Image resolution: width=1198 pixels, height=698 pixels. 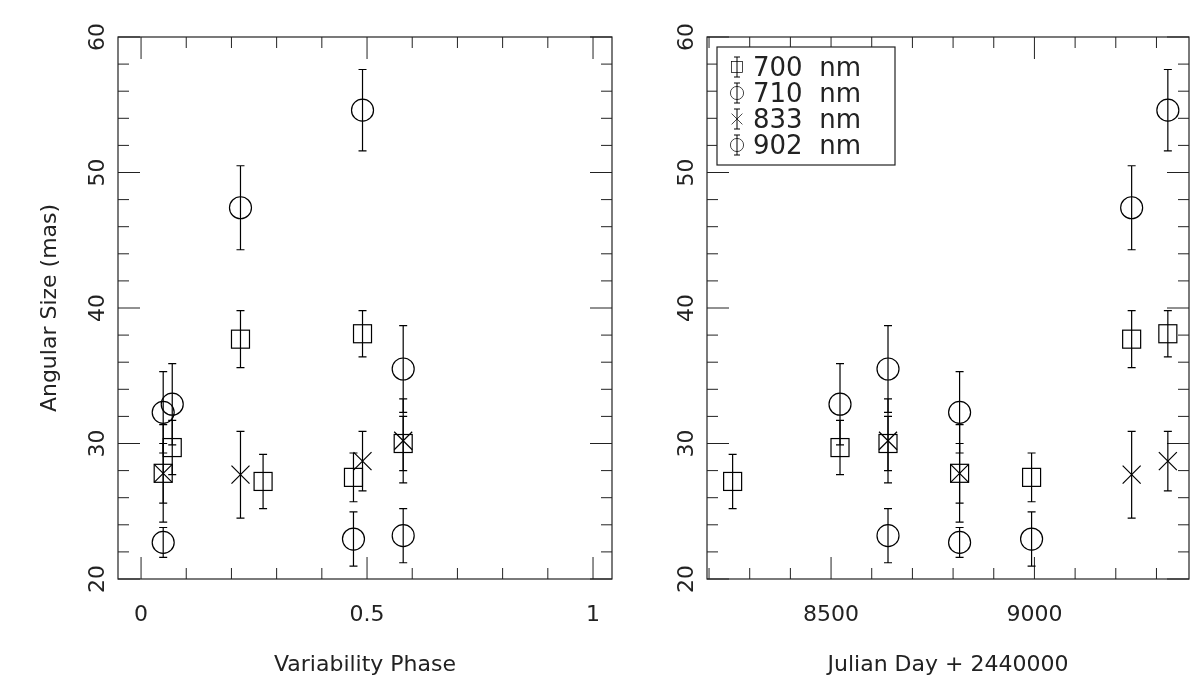 I want to click on x-axis-title: Julian Day + 2440000, so click(x=947, y=663).